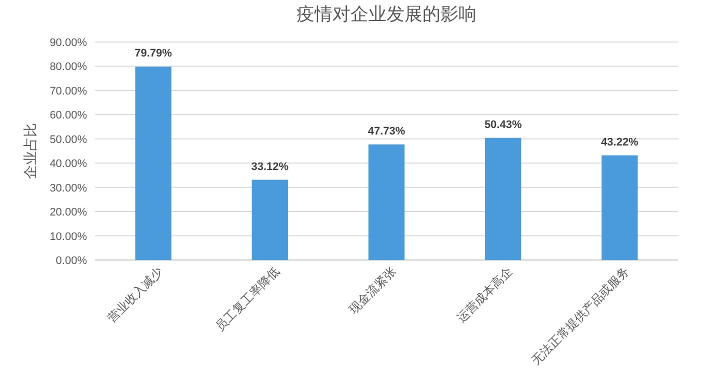  I want to click on data-label: 79.79%, so click(153, 54).